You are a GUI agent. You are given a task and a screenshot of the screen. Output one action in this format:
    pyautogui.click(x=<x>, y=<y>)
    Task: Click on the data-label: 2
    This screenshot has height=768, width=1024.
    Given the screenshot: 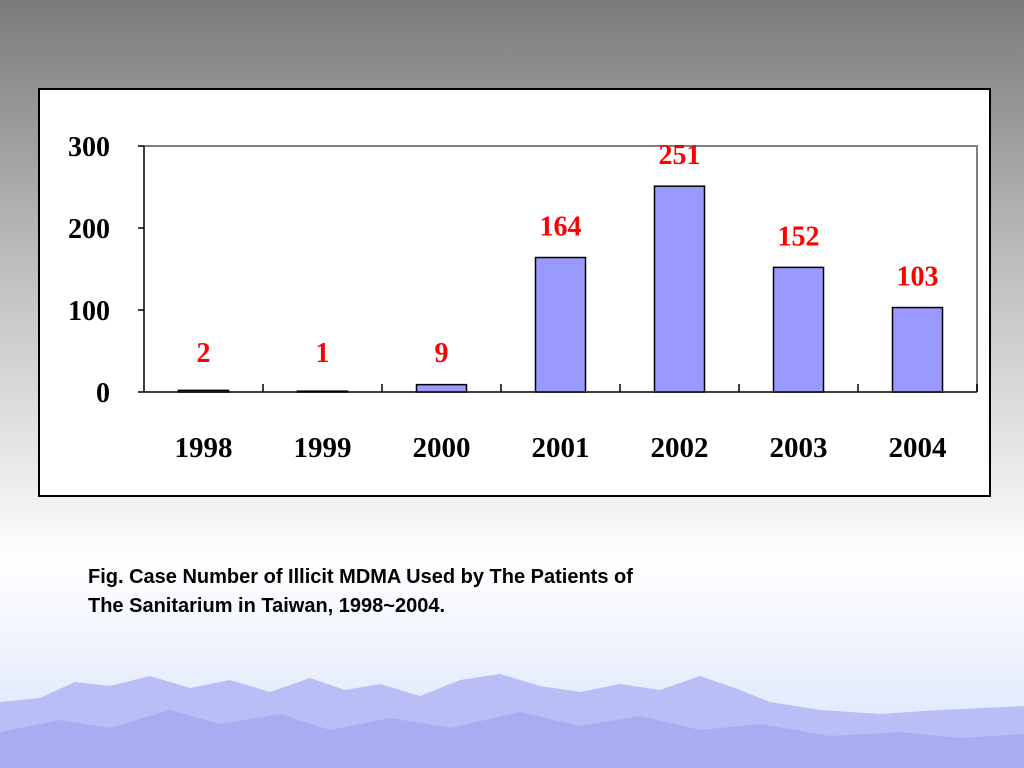 What is the action you would take?
    pyautogui.click(x=204, y=353)
    